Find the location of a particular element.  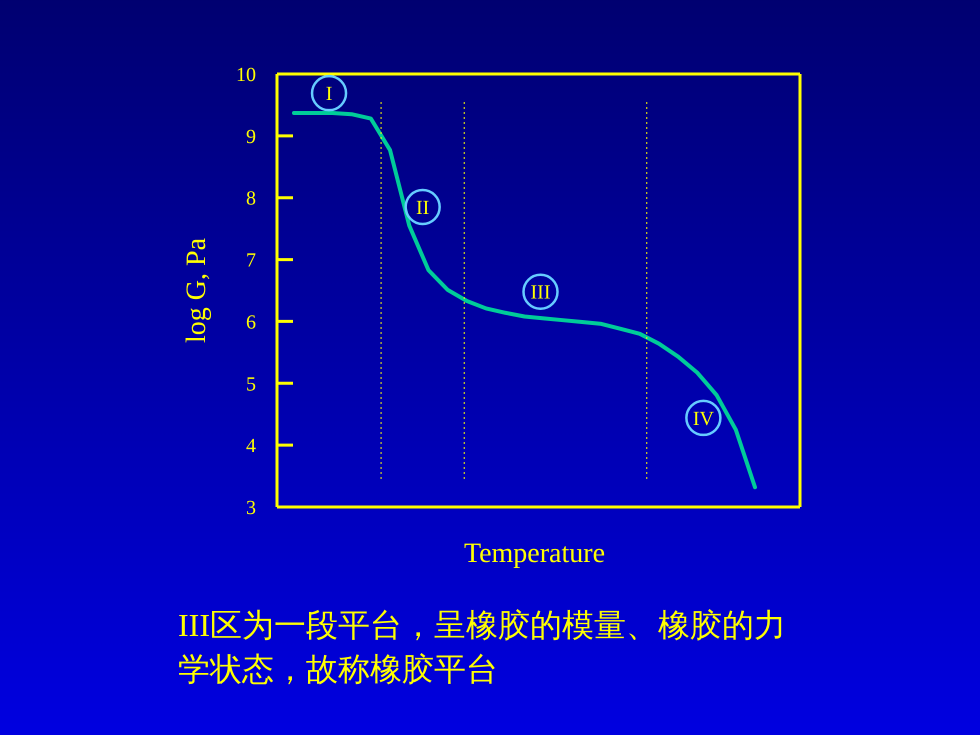

annotation: II is located at coordinates (423, 207).